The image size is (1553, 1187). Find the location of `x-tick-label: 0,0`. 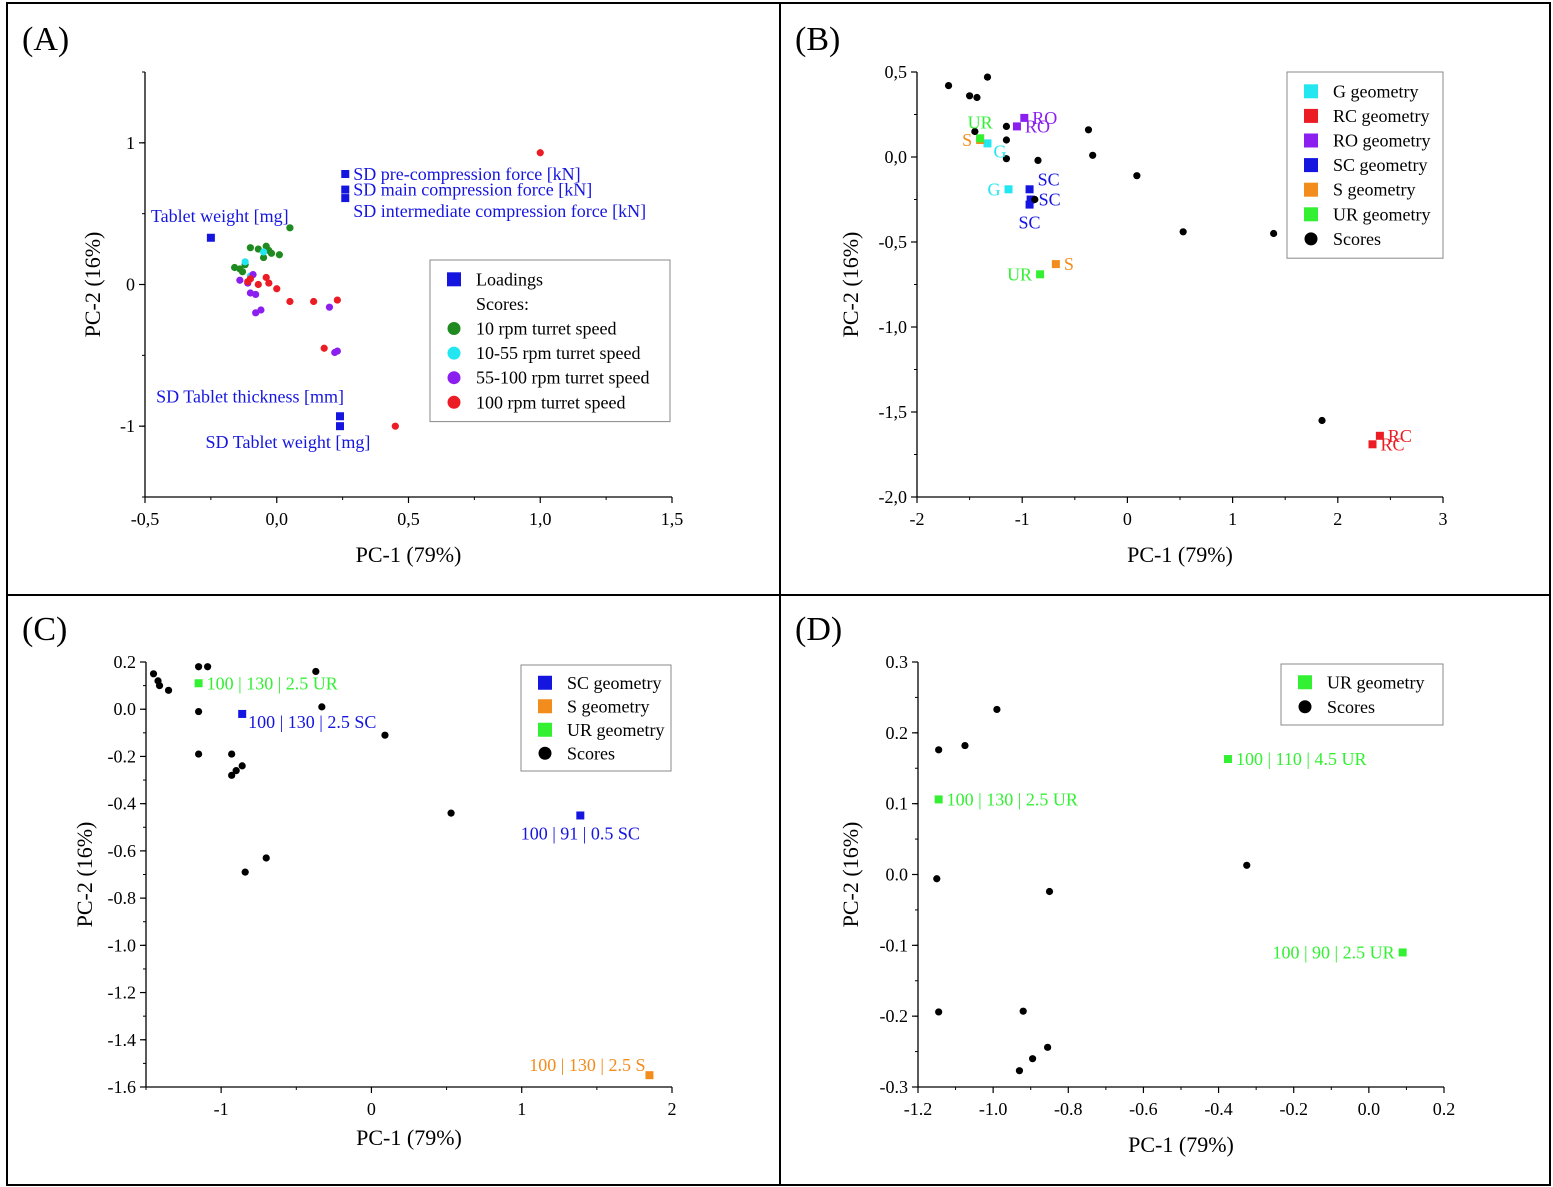

x-tick-label: 0,0 is located at coordinates (277, 519).